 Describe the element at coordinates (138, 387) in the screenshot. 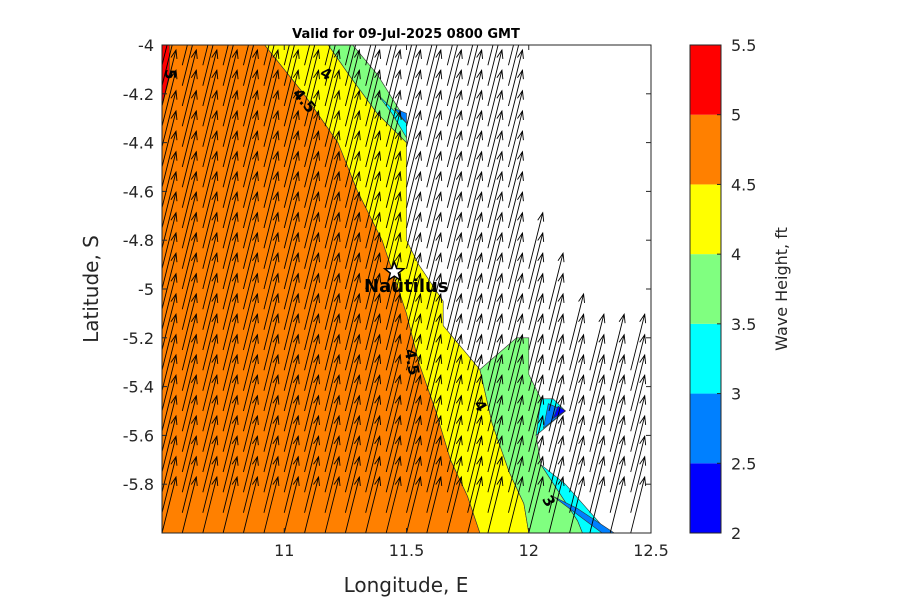

I see `y-tick-label: -5.4` at that location.